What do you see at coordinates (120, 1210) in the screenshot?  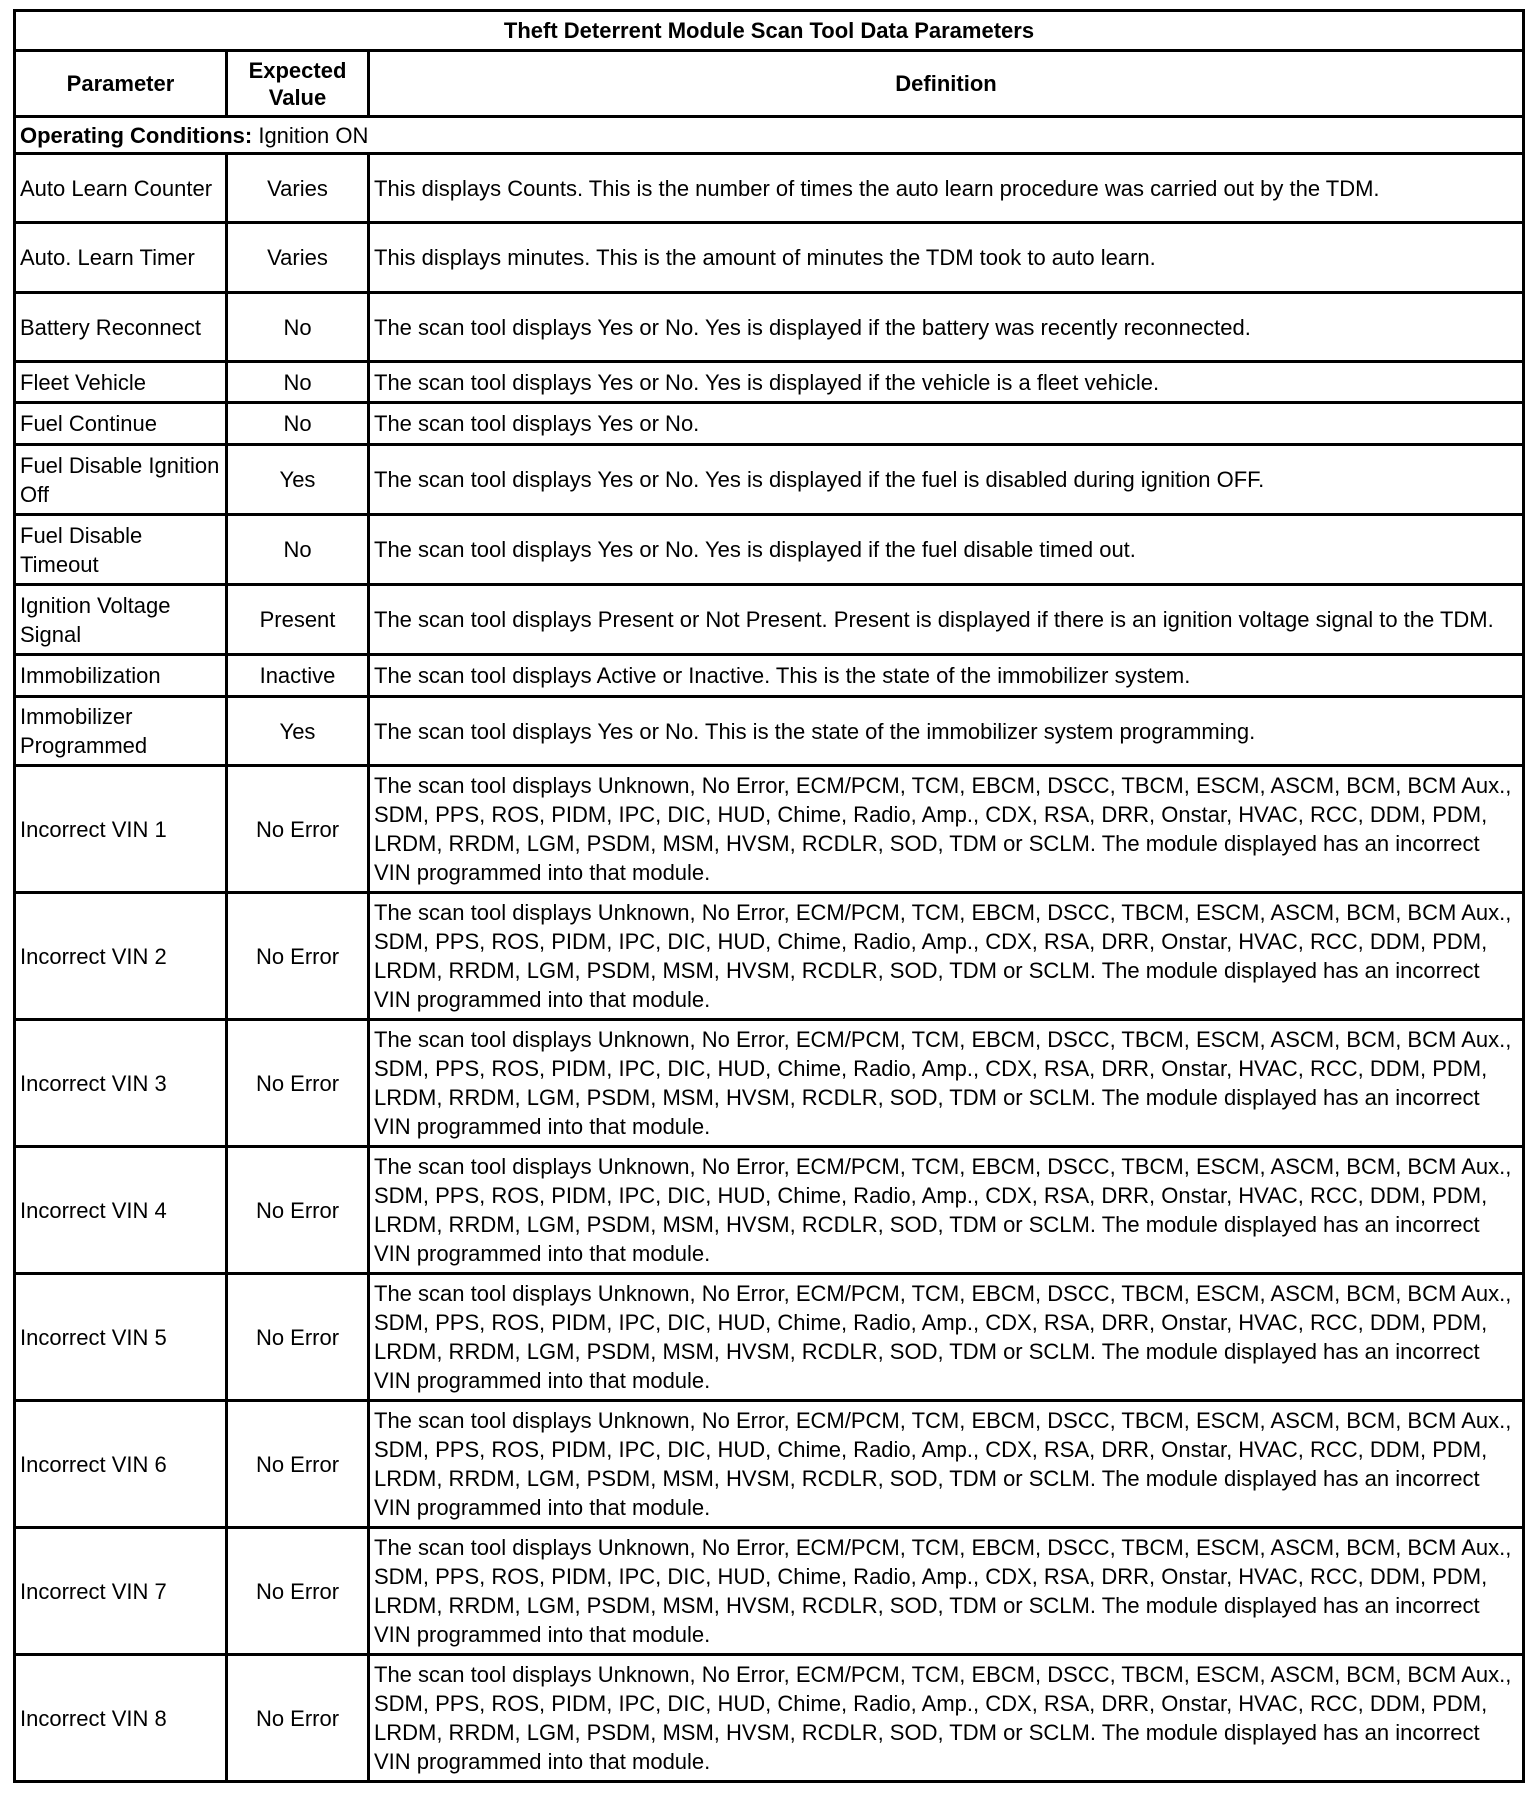 I see `parameter-cell: Incorrect VIN 4` at bounding box center [120, 1210].